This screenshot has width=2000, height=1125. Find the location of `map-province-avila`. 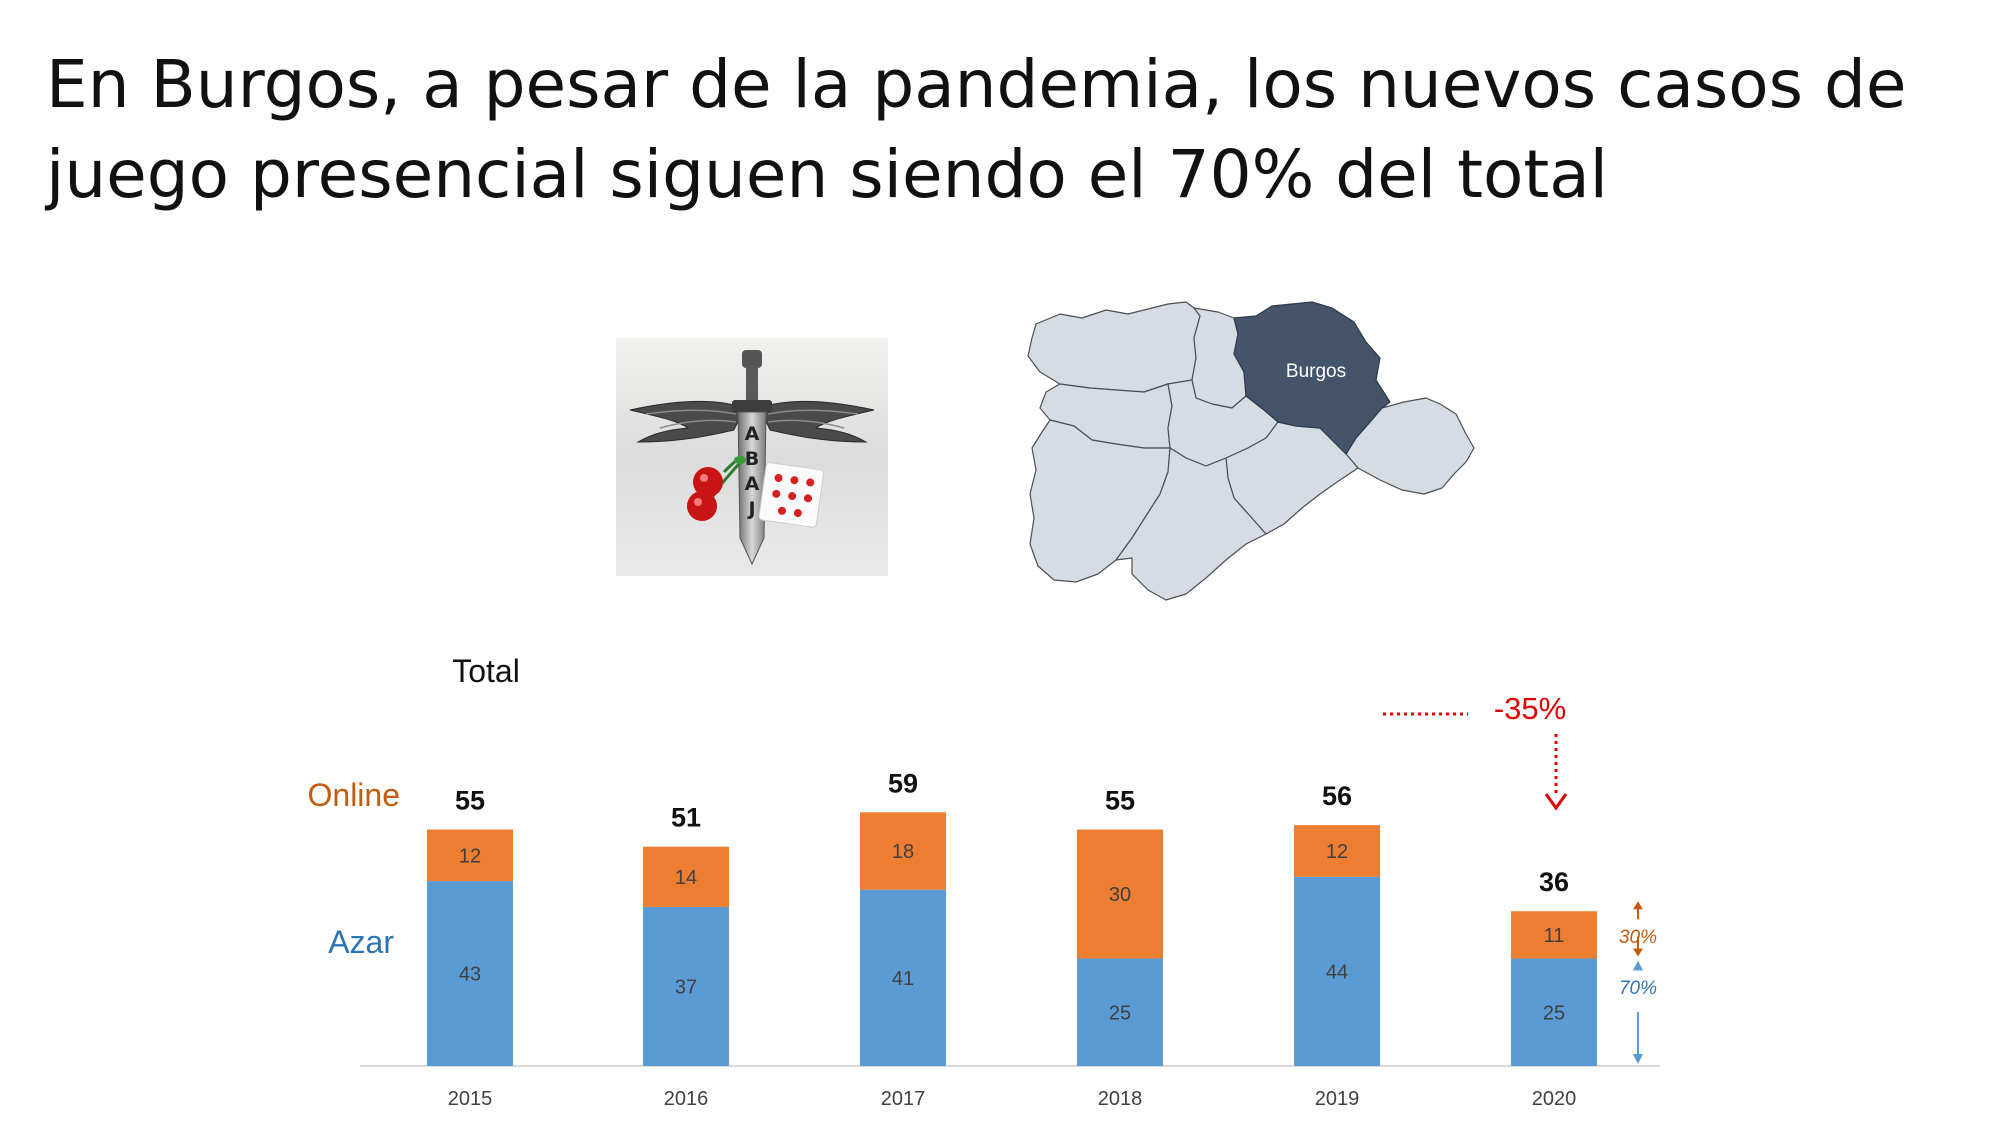

map-province-avila is located at coordinates (1191, 524).